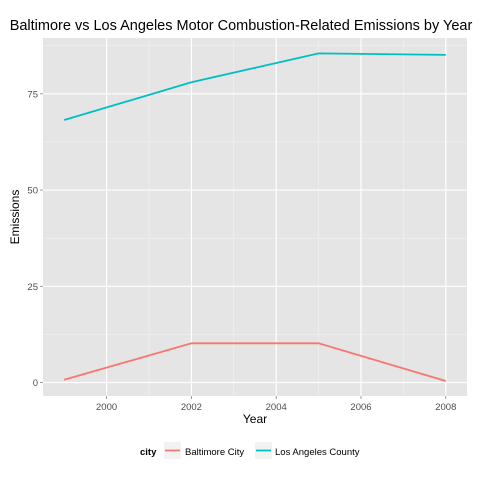 This screenshot has height=480, width=480. I want to click on series-line-los-angeles-county, so click(254, 86).